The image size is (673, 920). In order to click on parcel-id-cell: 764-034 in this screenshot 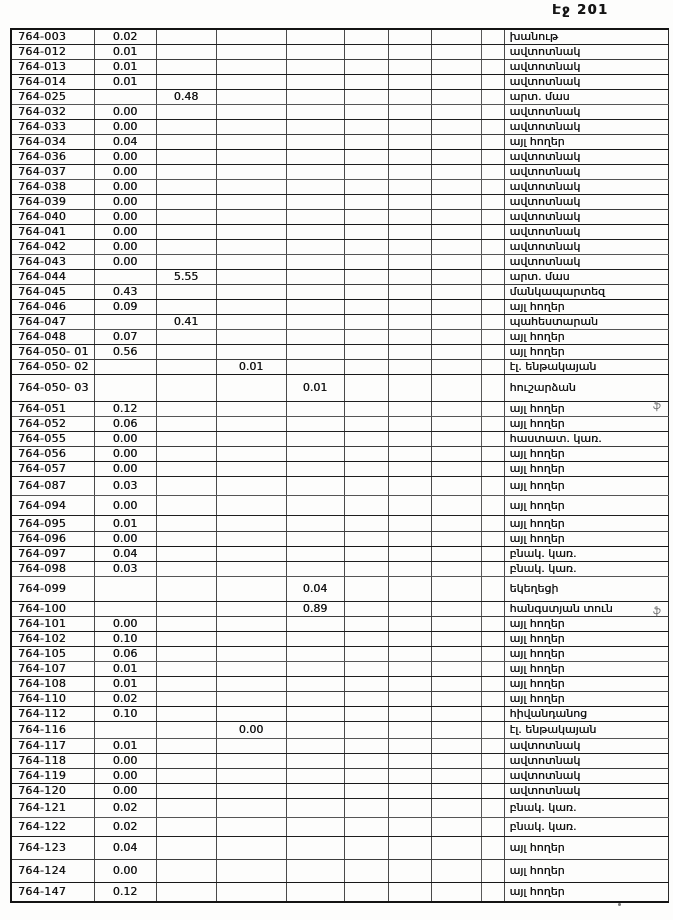, I will do `click(52, 142)`.